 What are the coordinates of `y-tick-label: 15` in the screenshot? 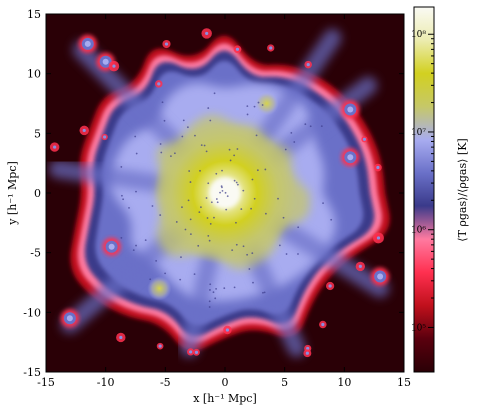 It's located at (34, 14).